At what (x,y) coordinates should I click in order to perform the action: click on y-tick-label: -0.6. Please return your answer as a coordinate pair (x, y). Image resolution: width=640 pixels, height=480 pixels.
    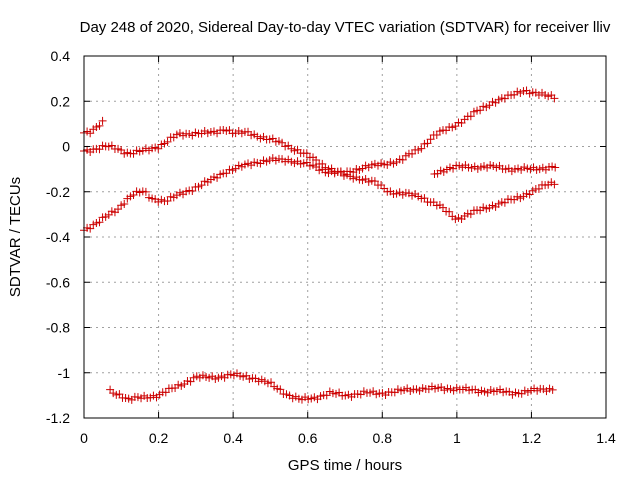
    Looking at the image, I should click on (58, 282).